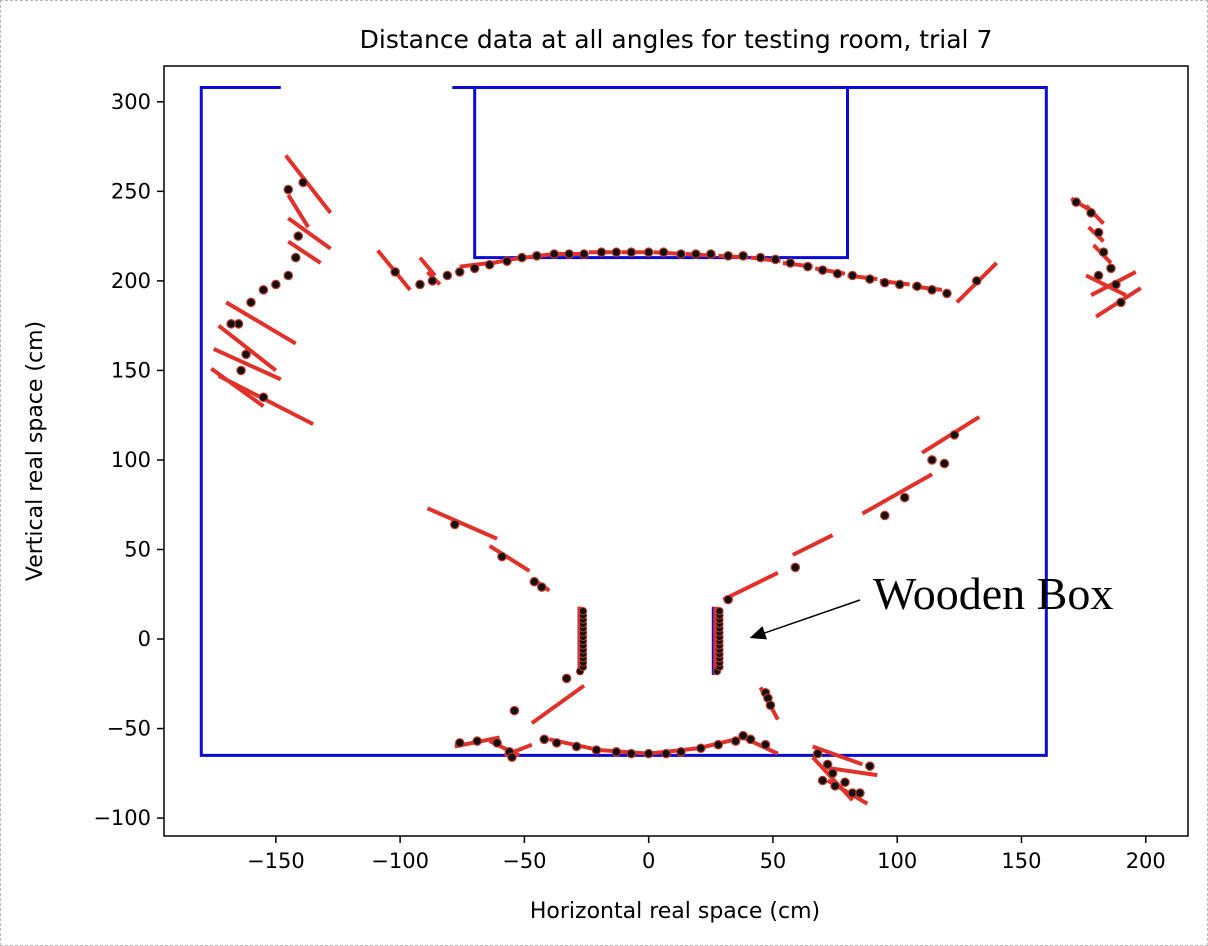  What do you see at coordinates (122, 818) in the screenshot?
I see `y-tick-label: −100` at bounding box center [122, 818].